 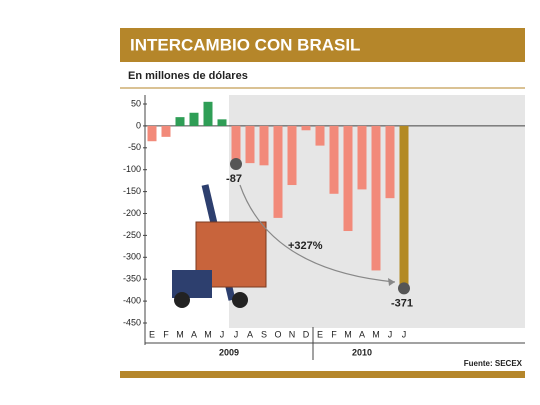 What do you see at coordinates (132, 235) in the screenshot?
I see `y-tick-label: -250` at bounding box center [132, 235].